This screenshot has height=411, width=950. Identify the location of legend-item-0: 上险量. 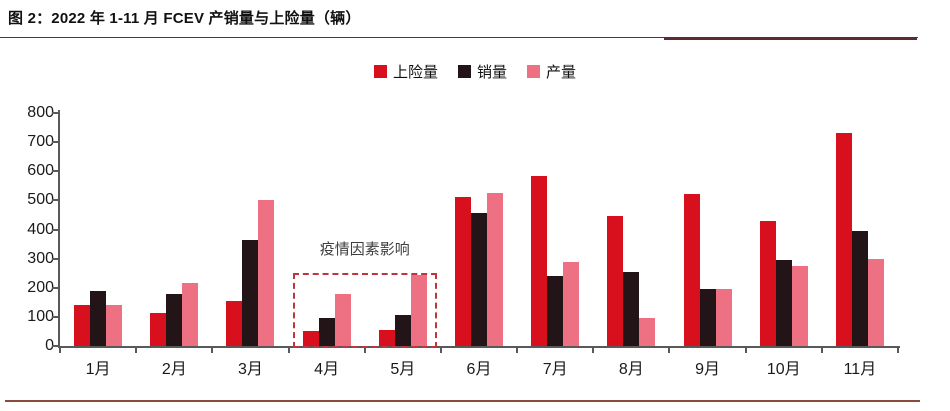
(405, 71).